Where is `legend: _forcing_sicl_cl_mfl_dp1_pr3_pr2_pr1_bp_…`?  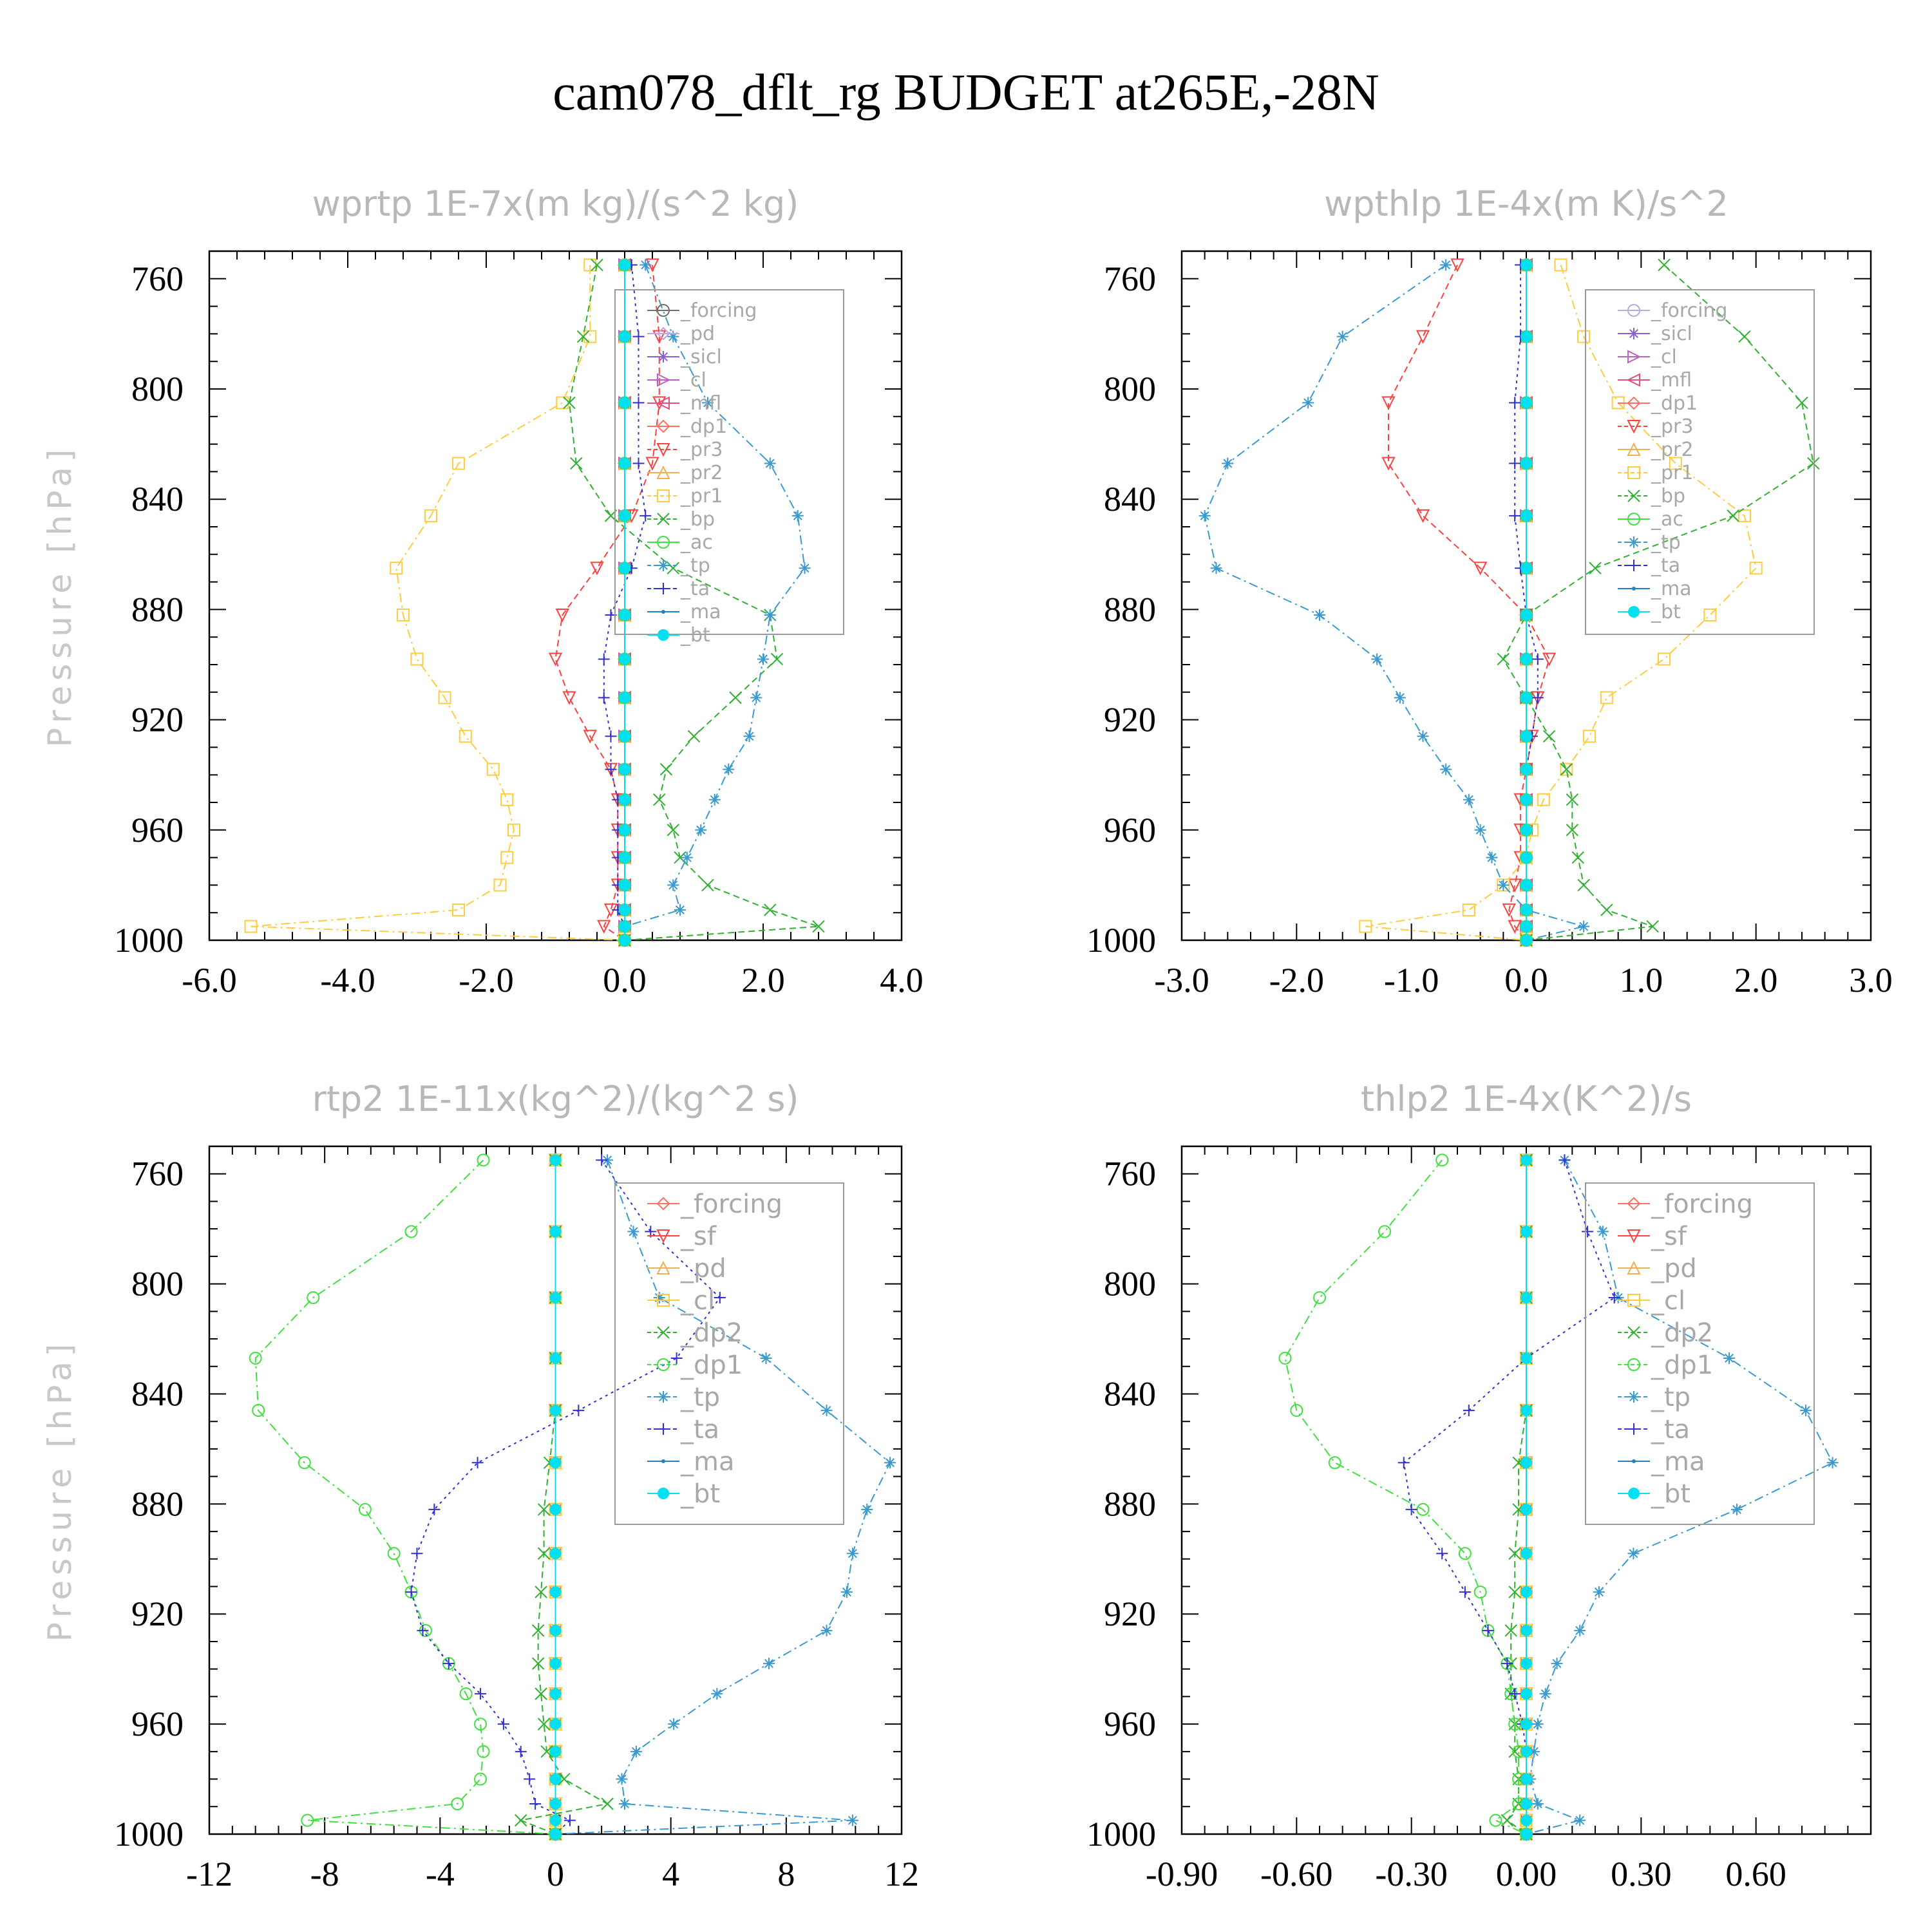
legend: _forcing_sicl_cl_mfl_dp1_pr3_pr2_pr1_bp_… is located at coordinates (1700, 462).